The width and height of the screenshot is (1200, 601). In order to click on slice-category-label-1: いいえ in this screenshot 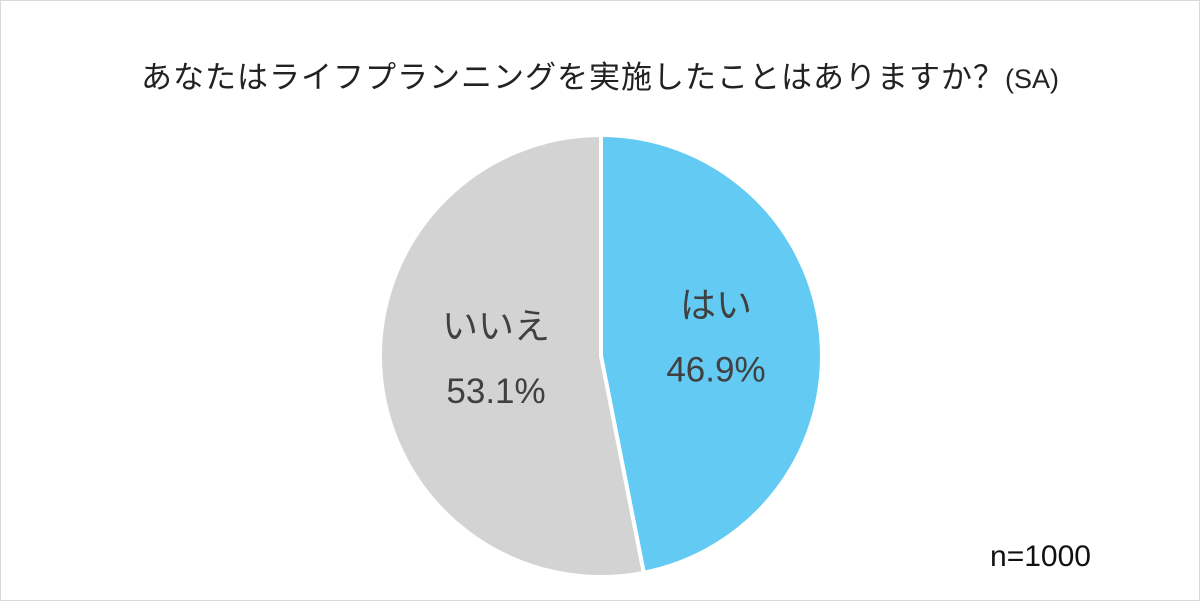, I will do `click(496, 327)`.